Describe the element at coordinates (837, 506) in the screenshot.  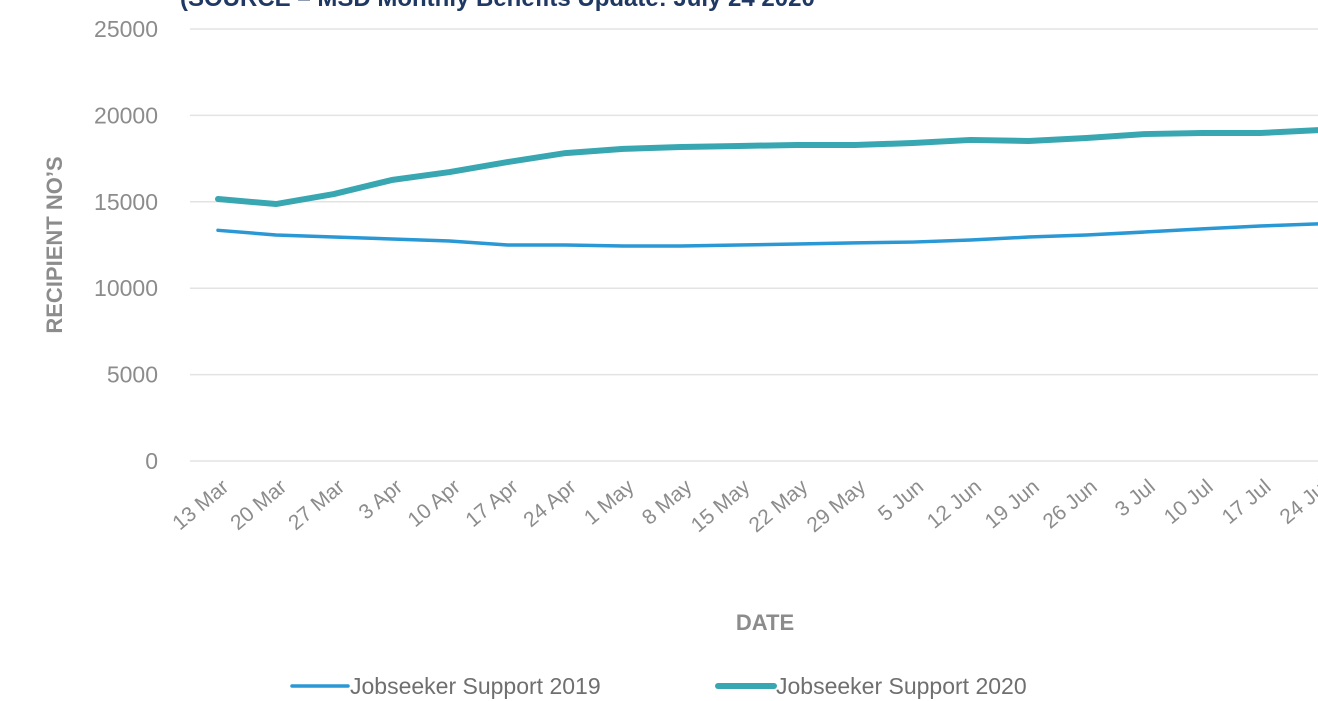
I see `x-tick-label: 29 May` at that location.